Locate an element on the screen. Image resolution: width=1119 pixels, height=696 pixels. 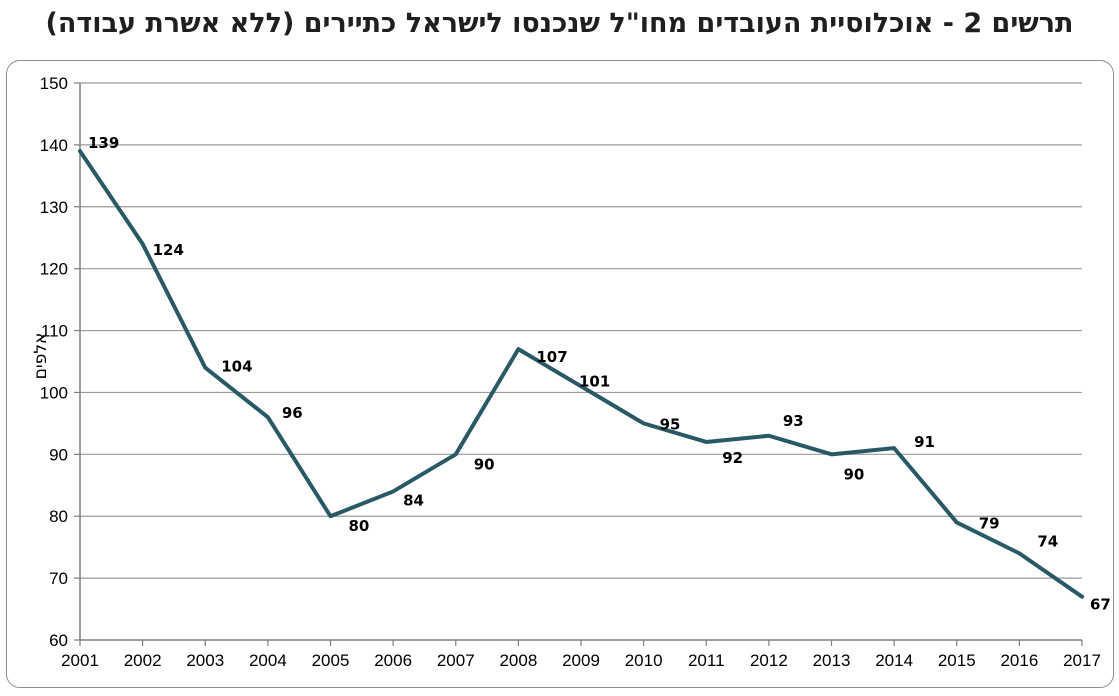
data-label: 104 is located at coordinates (236, 367).